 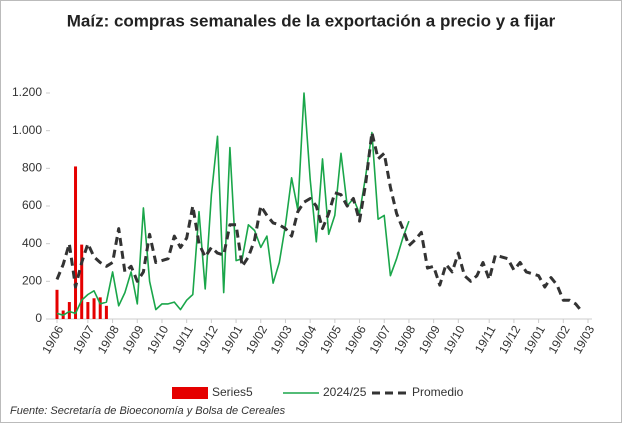 I want to click on legend-swatch, so click(x=190, y=393).